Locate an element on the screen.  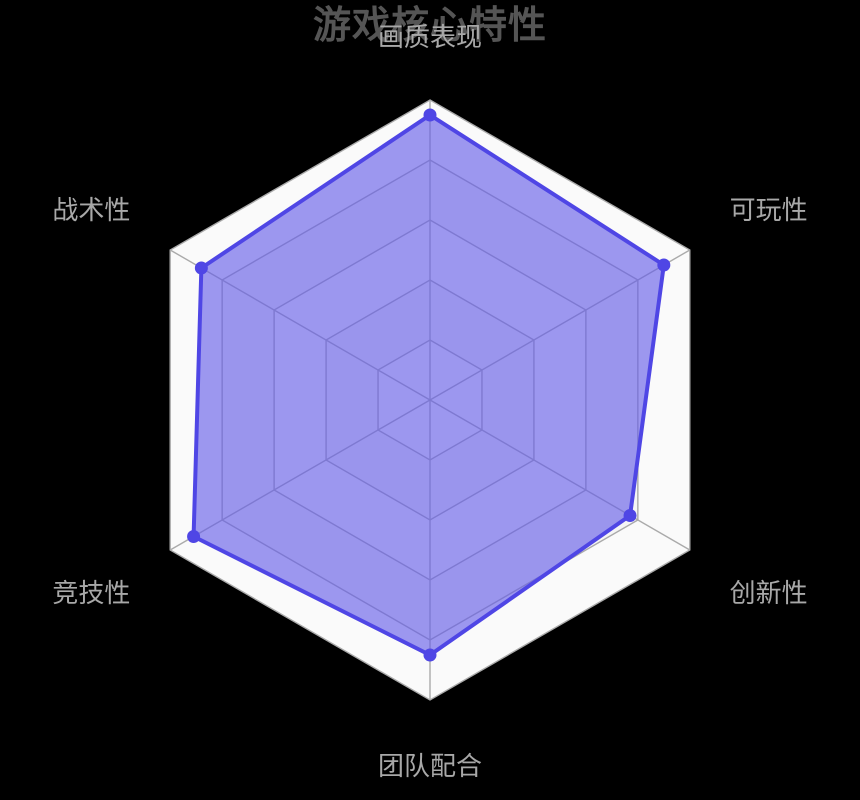
radar-axis-label-2: 可玩性 is located at coordinates (768, 210).